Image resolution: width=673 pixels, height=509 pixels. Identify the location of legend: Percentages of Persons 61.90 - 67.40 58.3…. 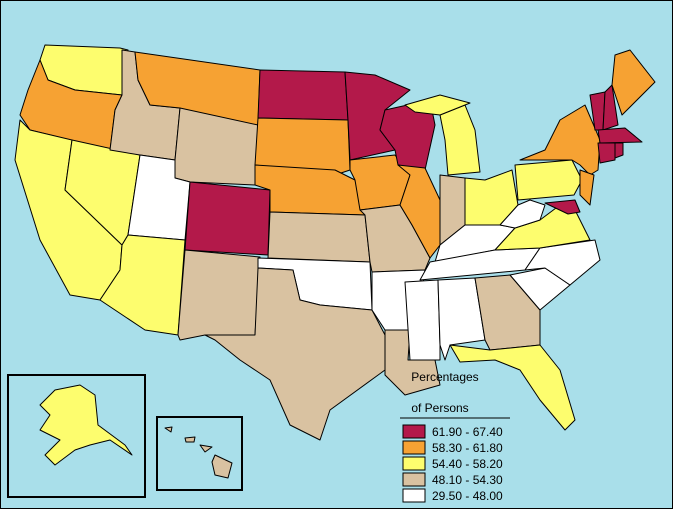
(455, 436).